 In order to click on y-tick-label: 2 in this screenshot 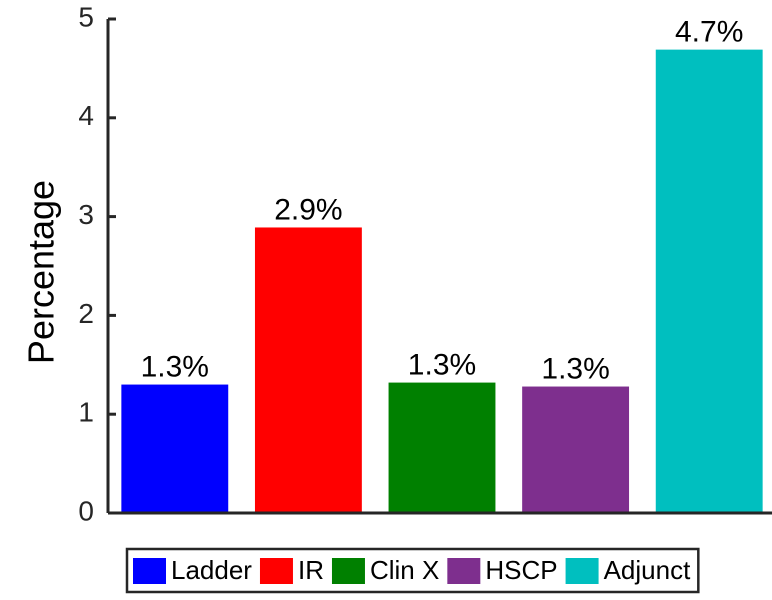, I will do `click(86, 313)`.